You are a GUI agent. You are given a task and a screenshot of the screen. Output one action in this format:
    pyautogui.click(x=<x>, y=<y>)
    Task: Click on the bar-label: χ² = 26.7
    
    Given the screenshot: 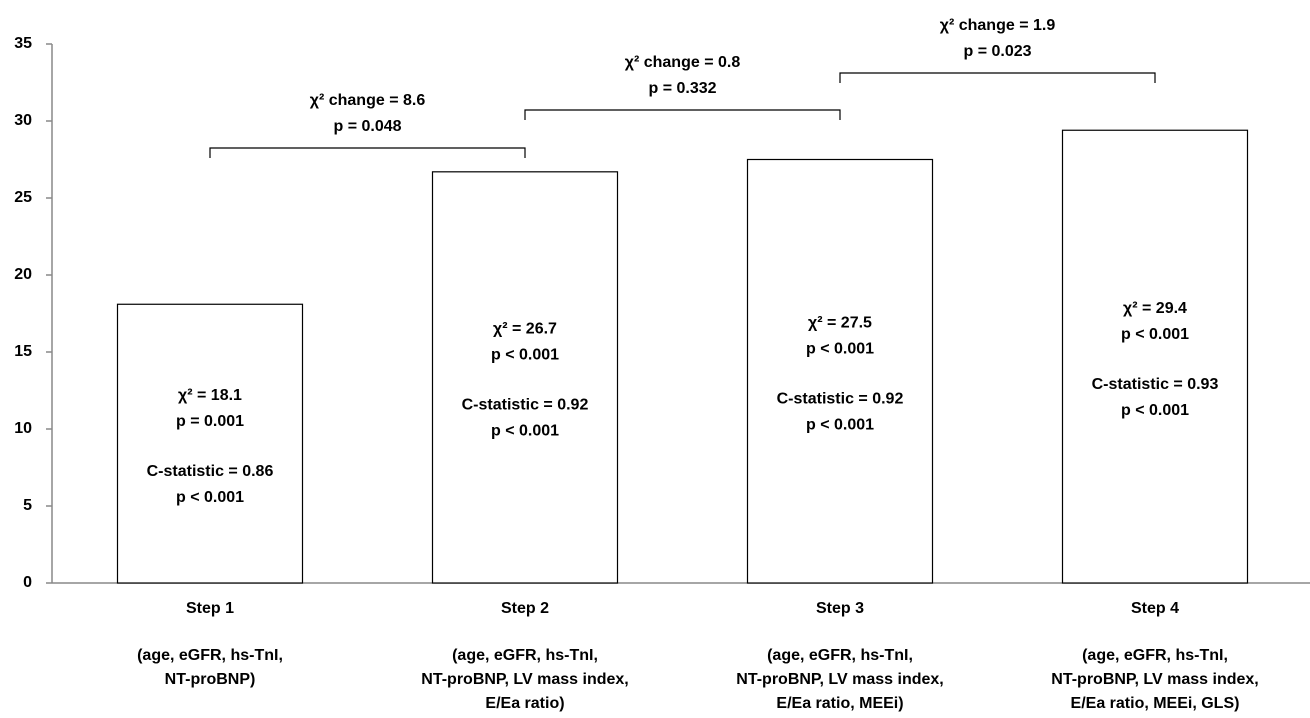 What is the action you would take?
    pyautogui.click(x=525, y=329)
    